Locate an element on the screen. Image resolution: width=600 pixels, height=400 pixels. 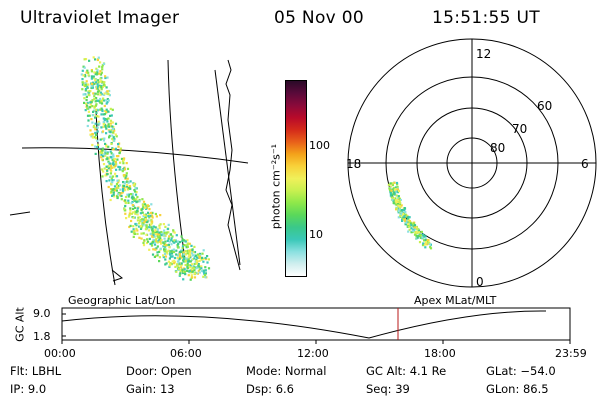
time-label: 15:51:55 UT is located at coordinates (486, 18).